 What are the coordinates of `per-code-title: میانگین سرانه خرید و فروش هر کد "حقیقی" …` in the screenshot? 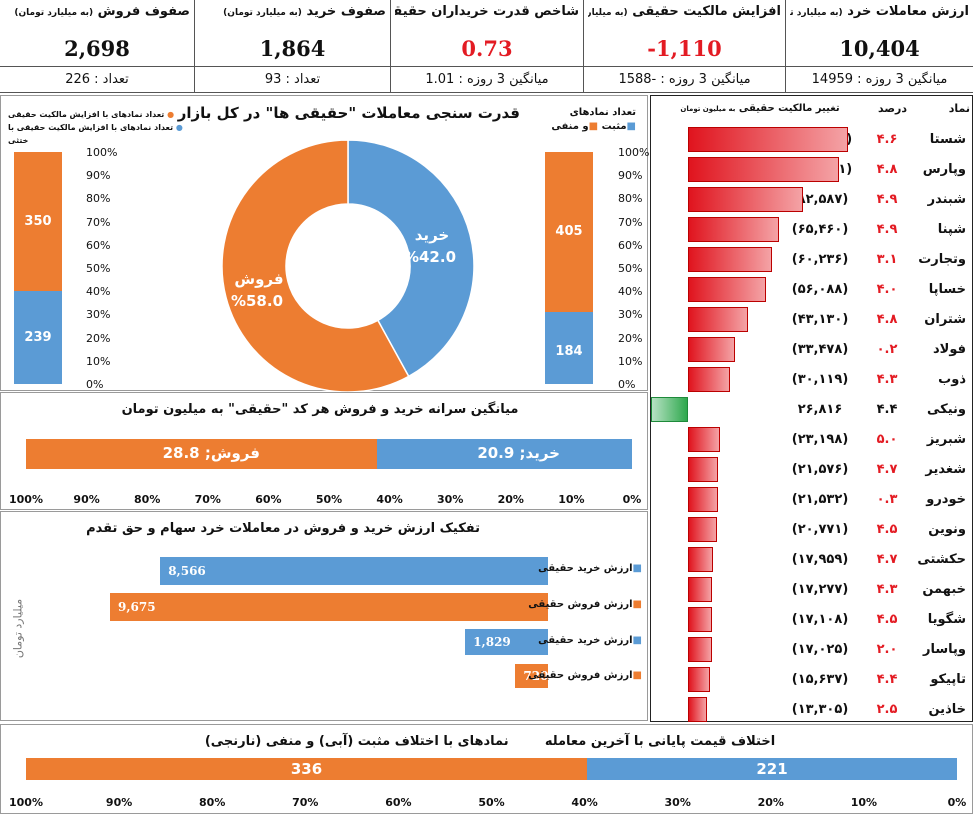 It's located at (320, 409).